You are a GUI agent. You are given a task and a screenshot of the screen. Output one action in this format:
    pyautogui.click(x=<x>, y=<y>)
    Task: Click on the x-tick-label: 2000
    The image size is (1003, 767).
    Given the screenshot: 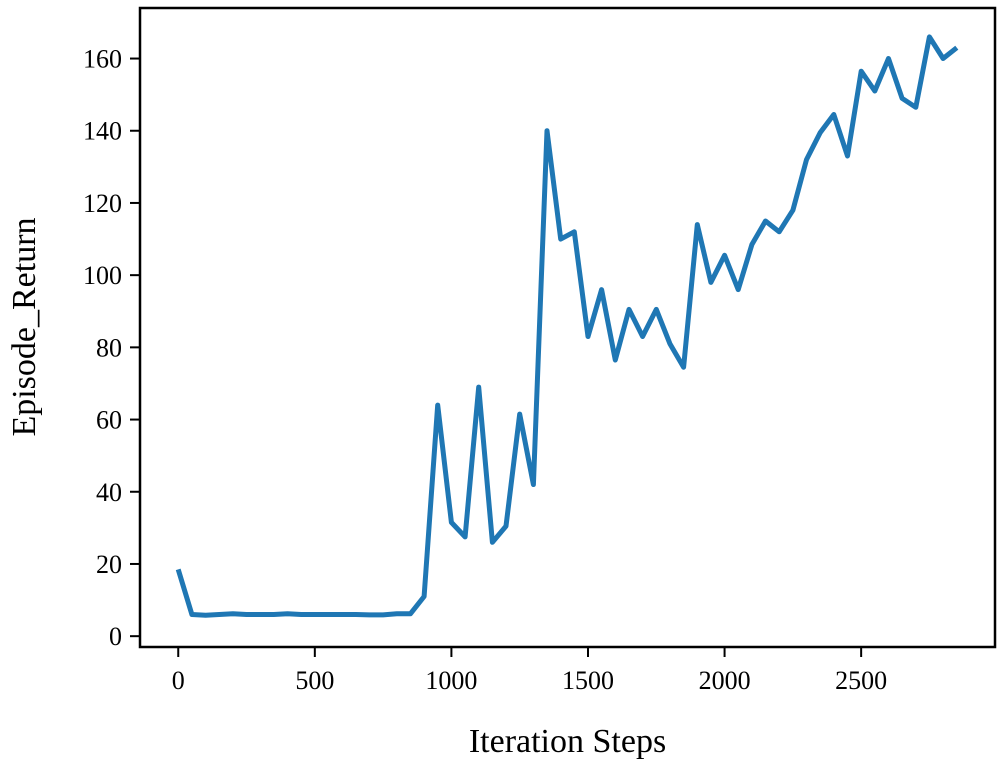 What is the action you would take?
    pyautogui.click(x=725, y=680)
    